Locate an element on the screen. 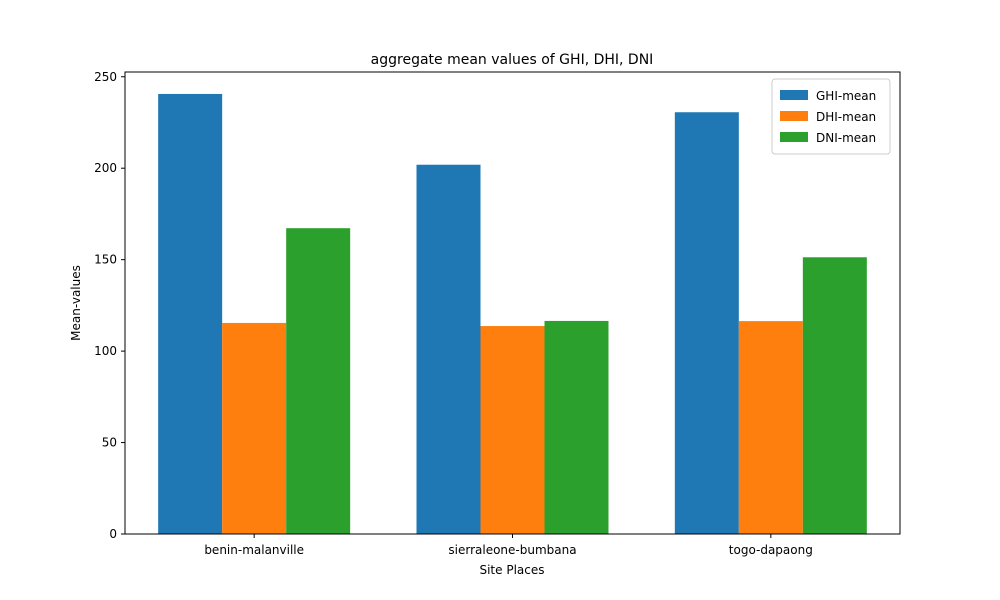 This screenshot has width=1000, height=600. legend-label-dni-mean: DNI-mean is located at coordinates (846, 138).